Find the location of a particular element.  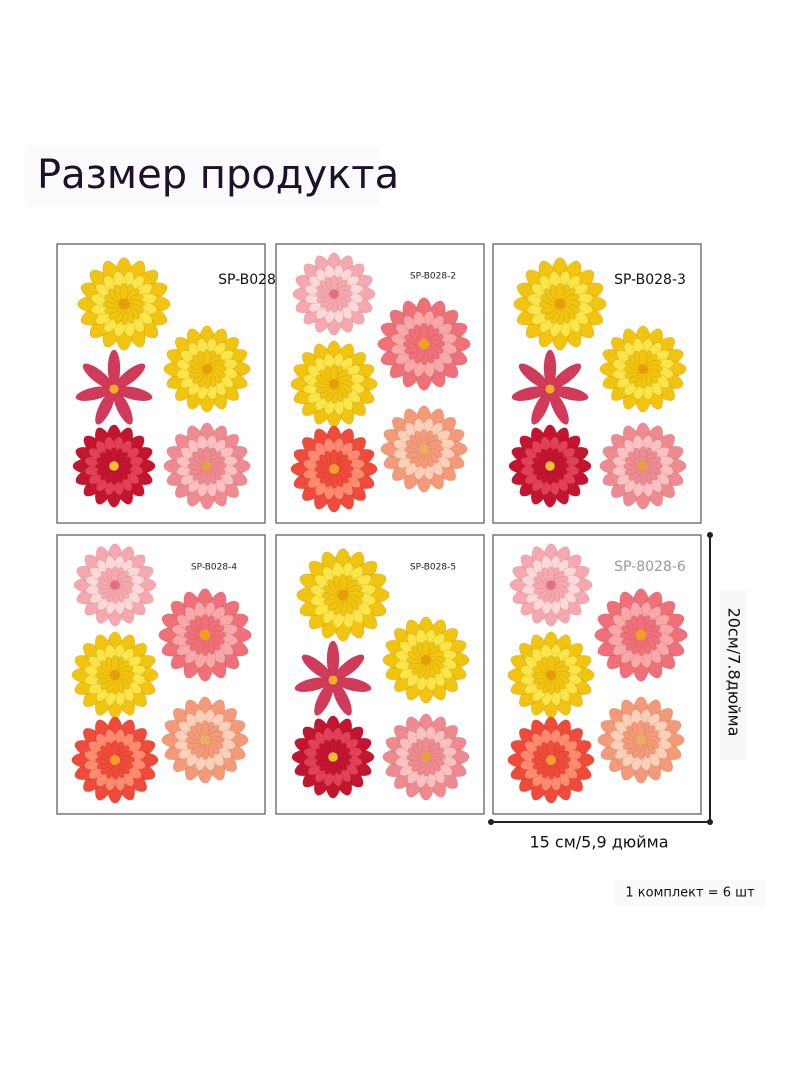

title-bg is located at coordinates (203, 176).